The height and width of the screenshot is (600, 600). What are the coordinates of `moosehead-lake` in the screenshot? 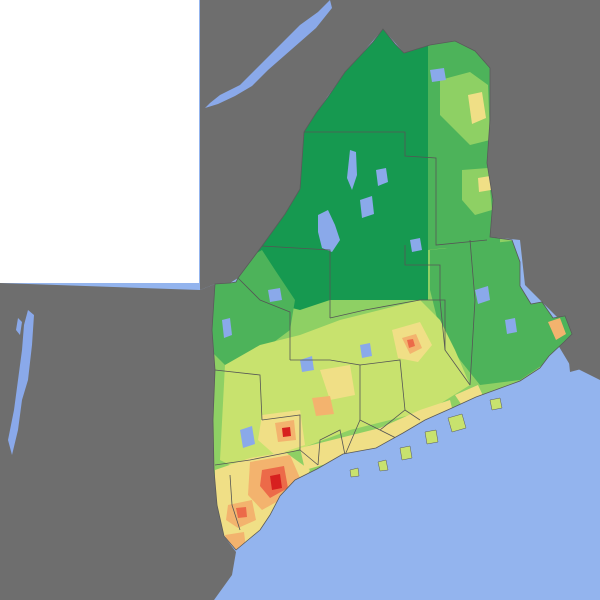 It's located at (329, 231).